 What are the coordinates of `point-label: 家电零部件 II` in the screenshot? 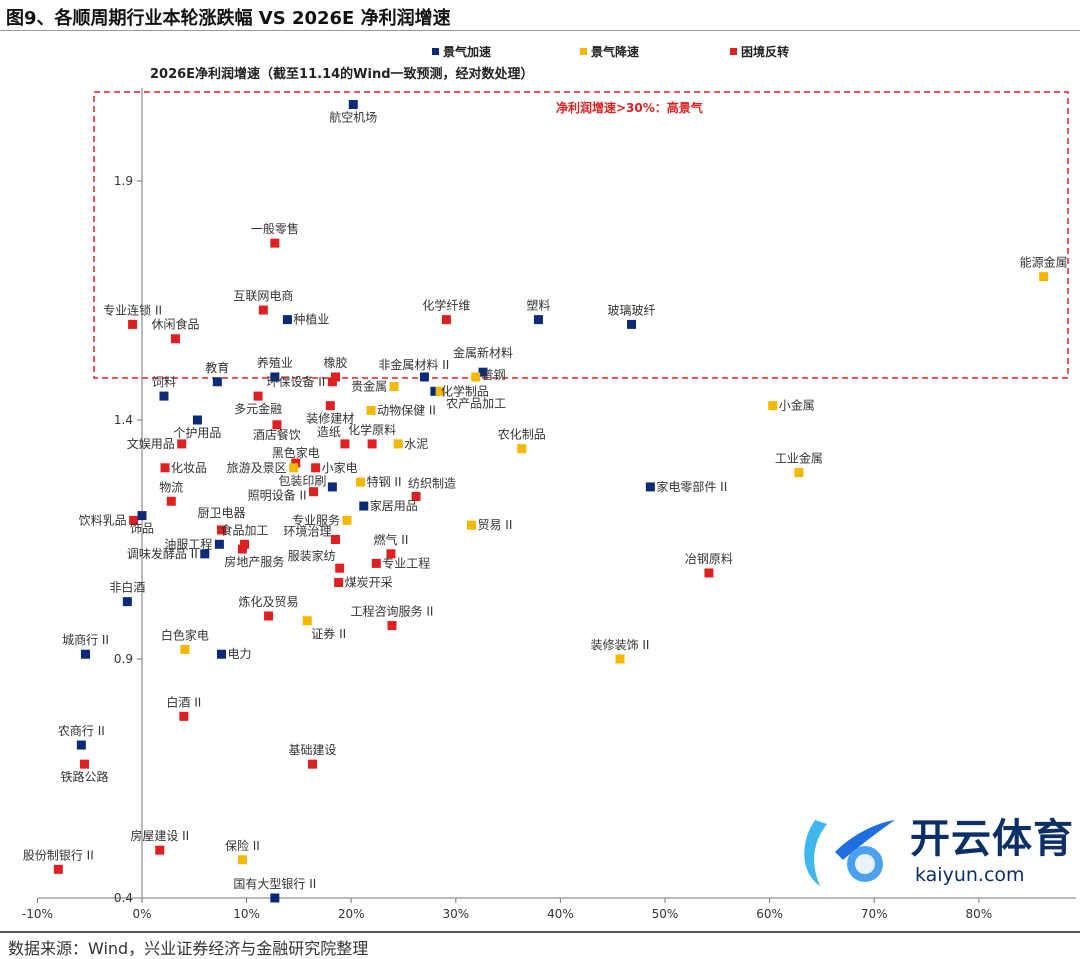 It's located at (691, 486).